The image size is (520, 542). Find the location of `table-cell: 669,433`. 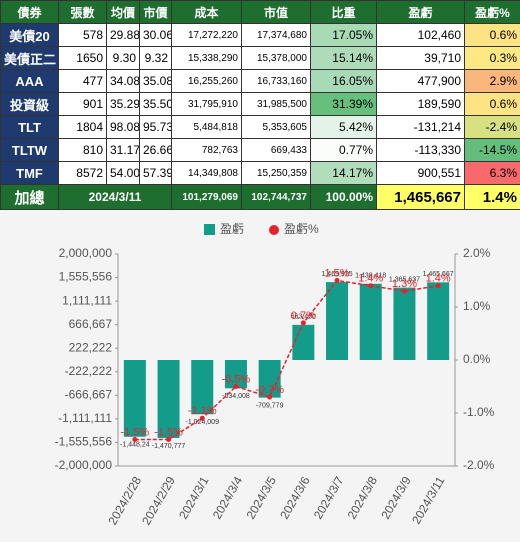

table-cell: 669,433 is located at coordinates (276, 150).